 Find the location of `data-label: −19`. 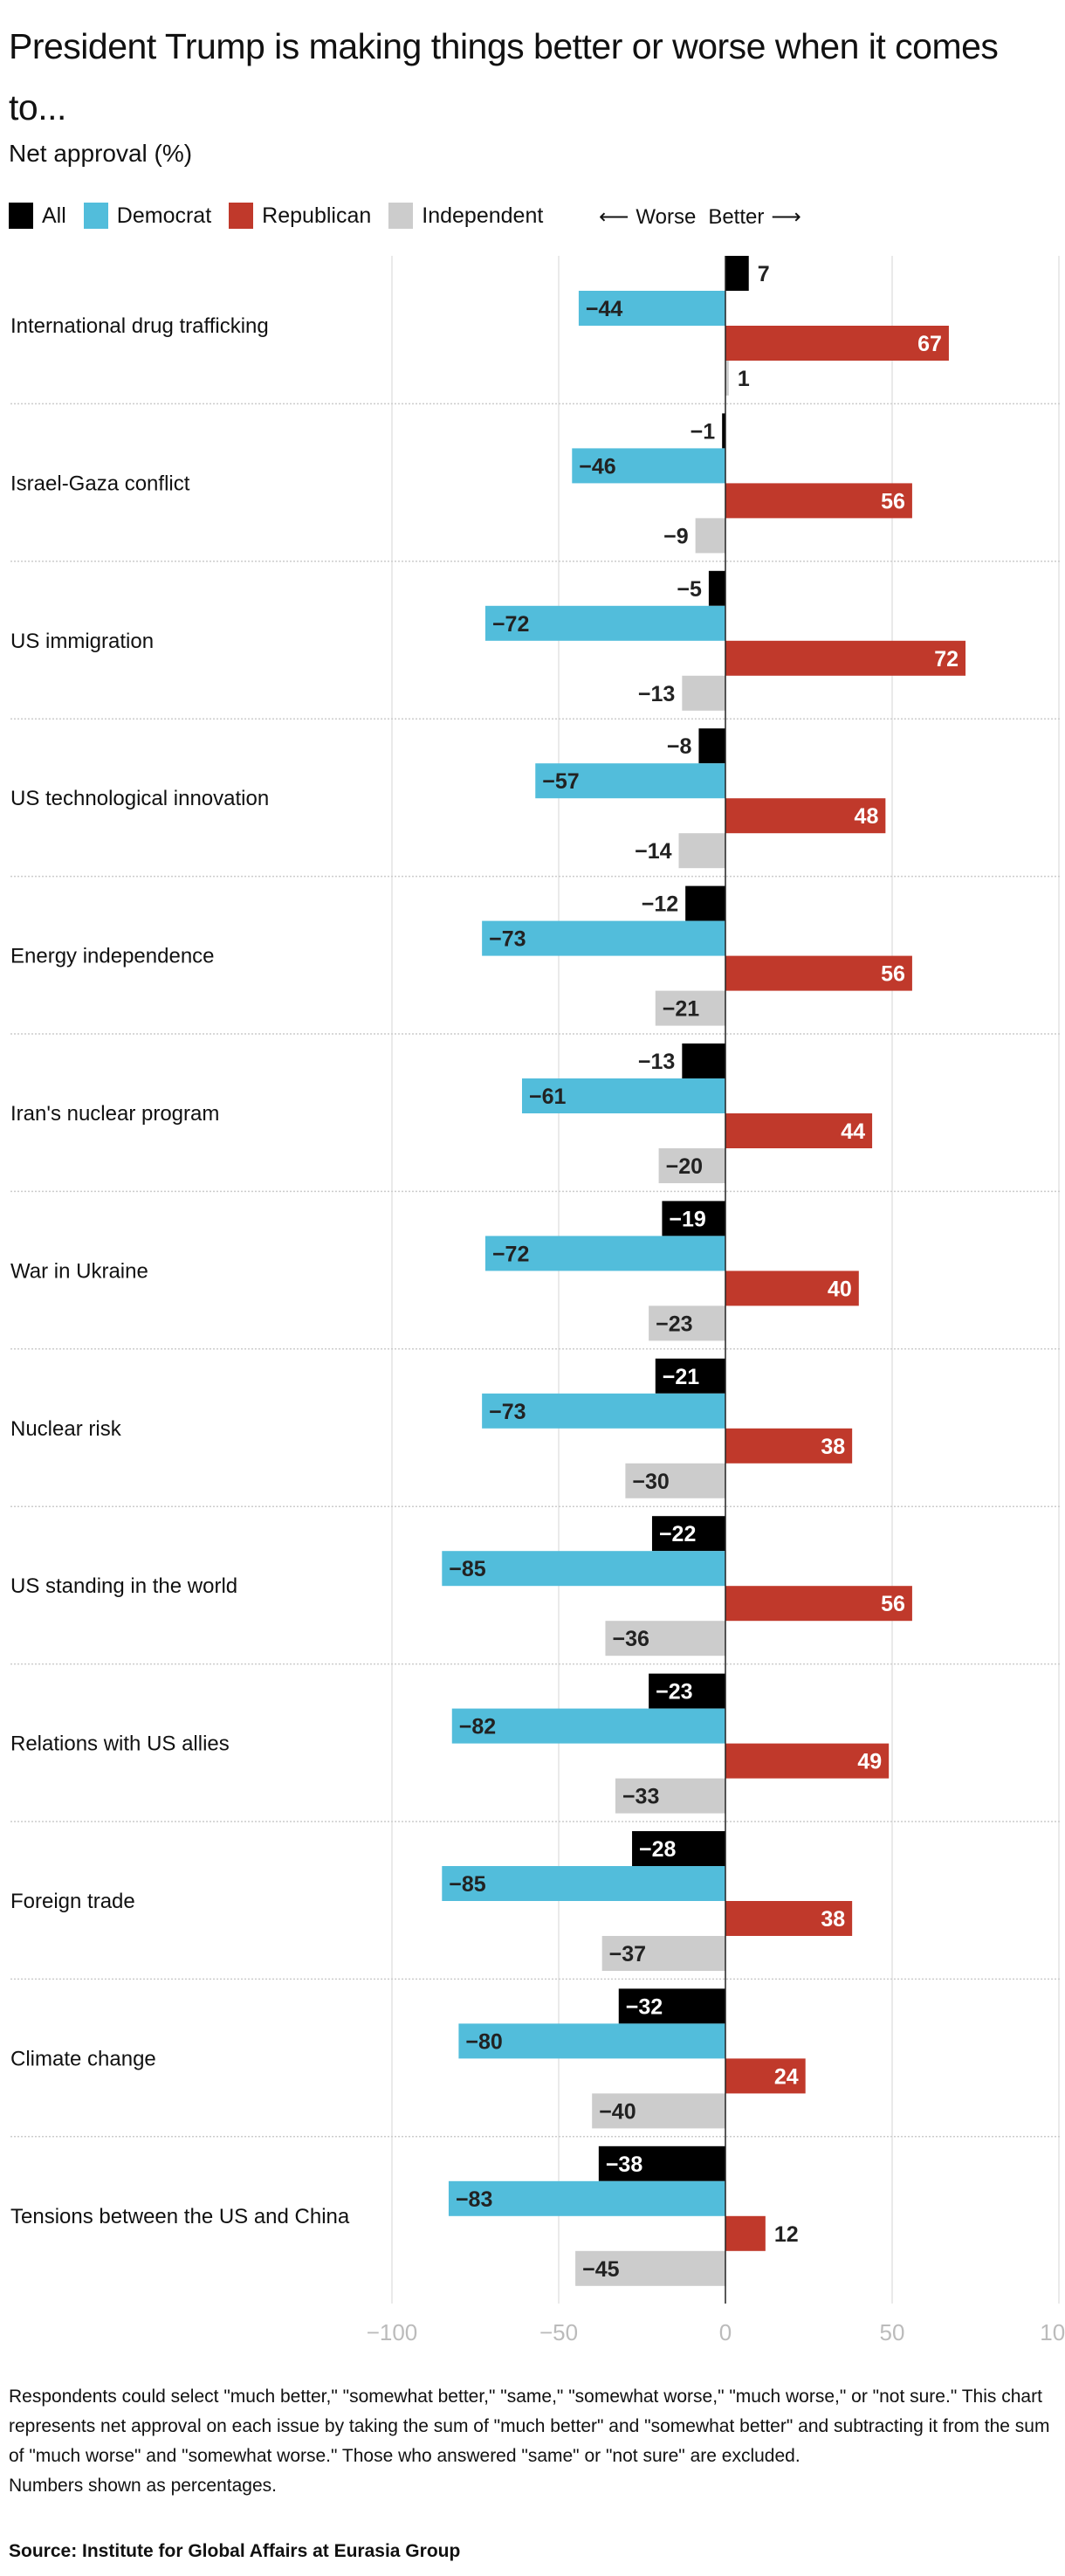

data-label: −19 is located at coordinates (687, 1219).